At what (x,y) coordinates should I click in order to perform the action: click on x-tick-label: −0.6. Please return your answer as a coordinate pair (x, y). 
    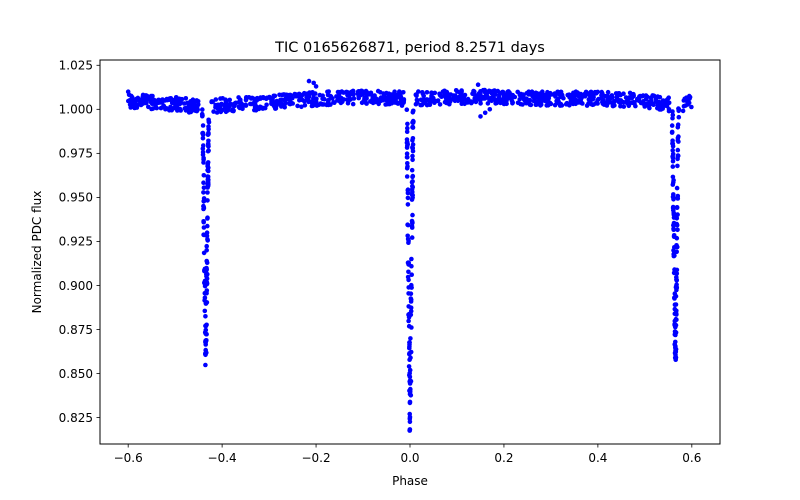
    Looking at the image, I should click on (128, 458).